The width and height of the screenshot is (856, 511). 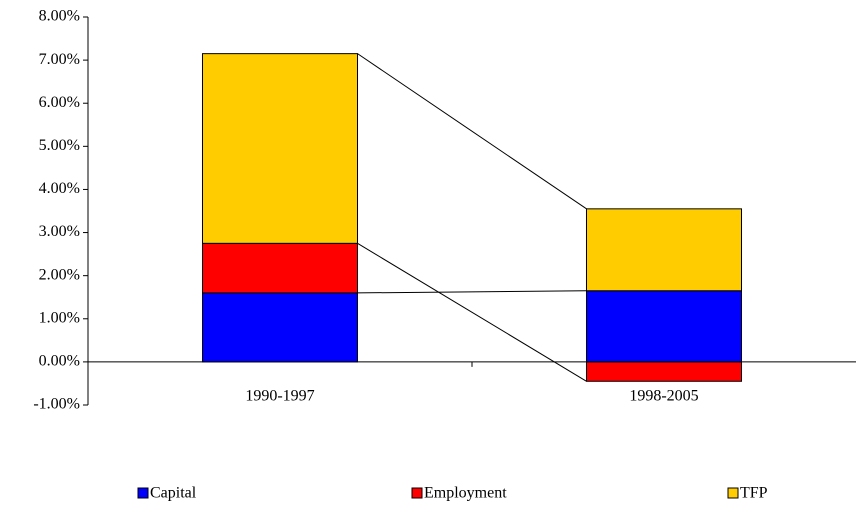 I want to click on x-tick-label: 1990-1997, so click(x=279, y=396).